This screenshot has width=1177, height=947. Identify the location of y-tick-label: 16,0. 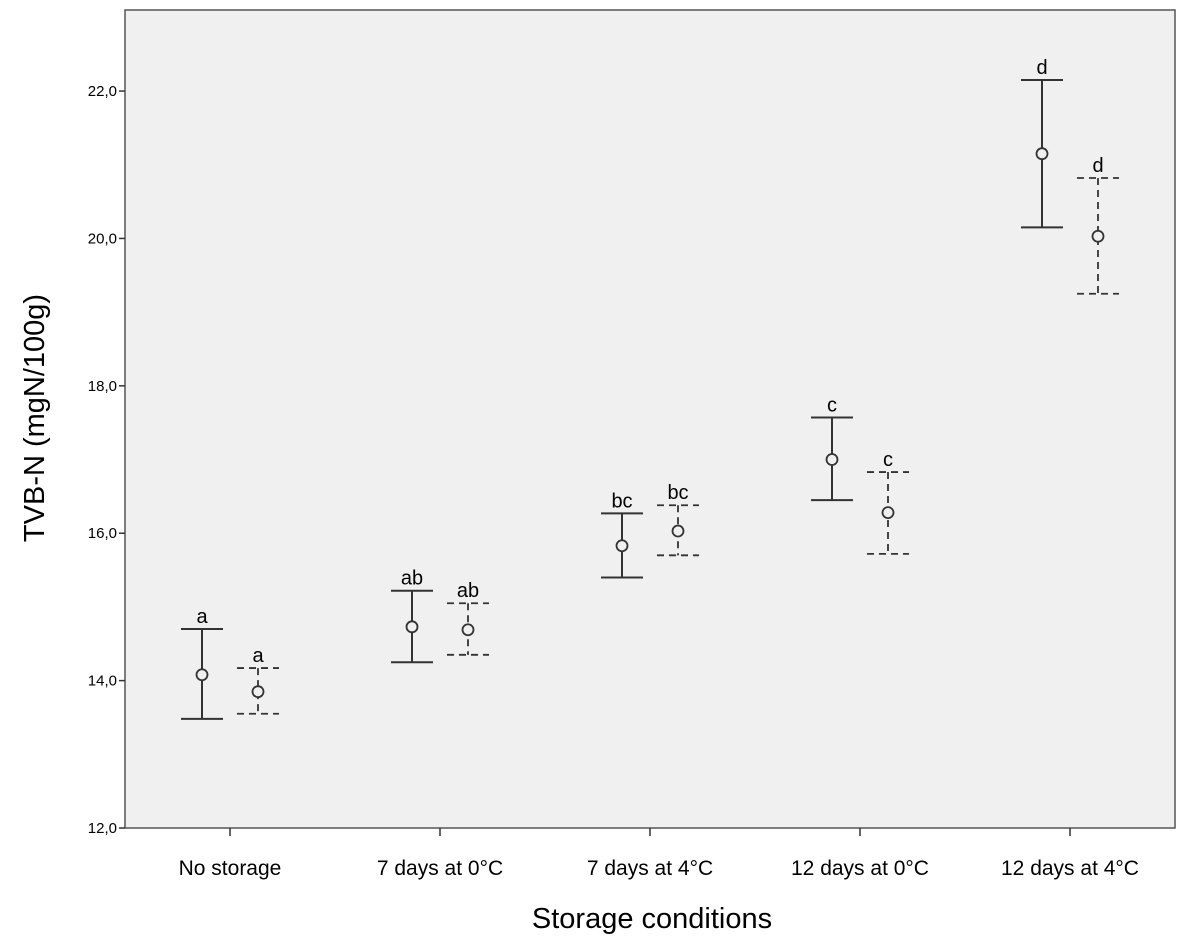
(102, 533).